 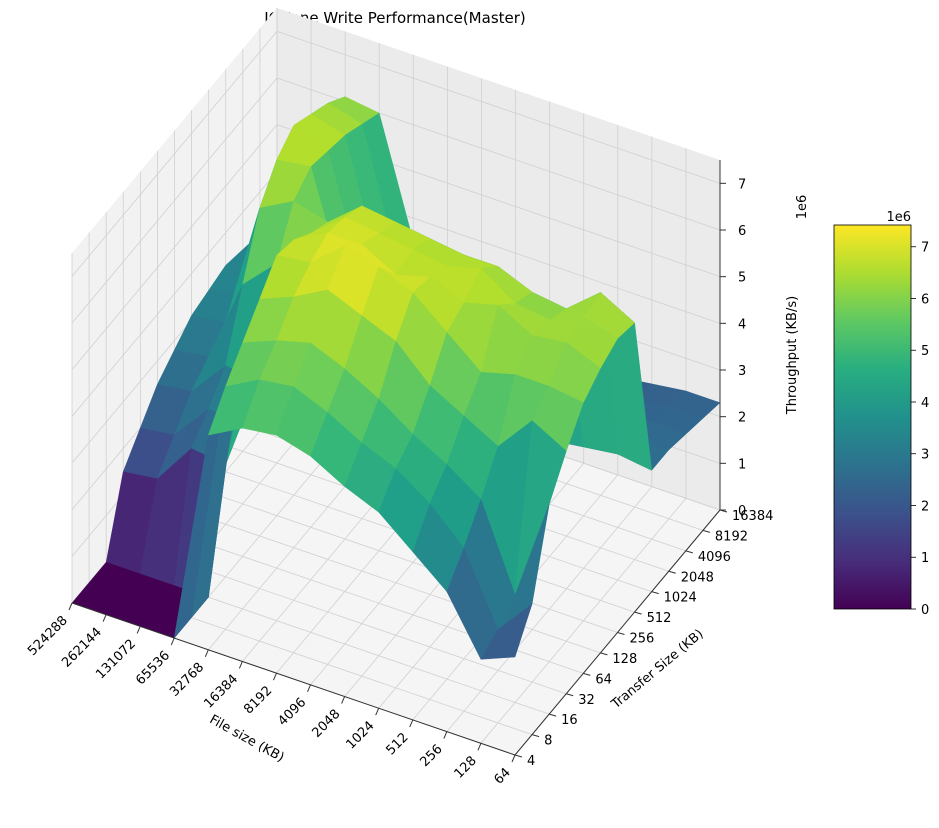 What do you see at coordinates (153, 668) in the screenshot?
I see `x-tick-label: 65536` at bounding box center [153, 668].